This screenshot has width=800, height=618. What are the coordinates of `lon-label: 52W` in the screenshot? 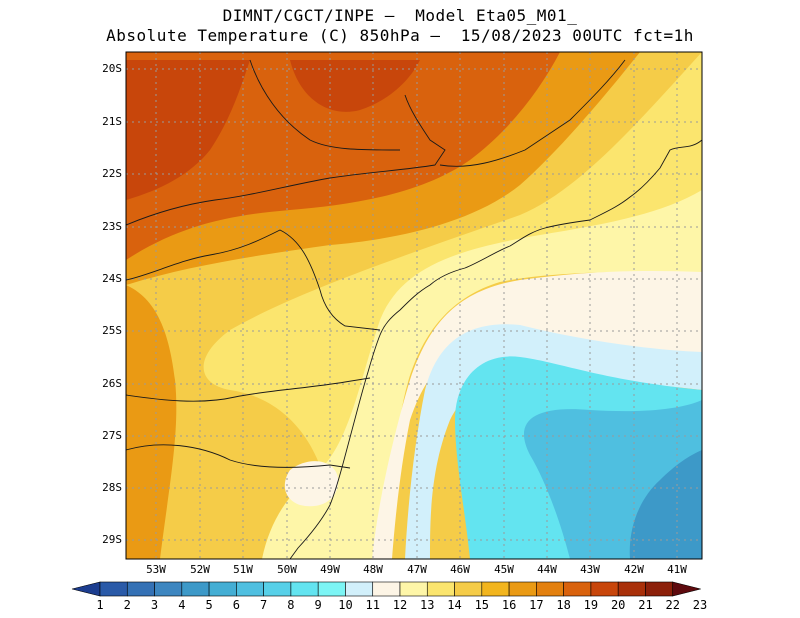 It's located at (200, 569).